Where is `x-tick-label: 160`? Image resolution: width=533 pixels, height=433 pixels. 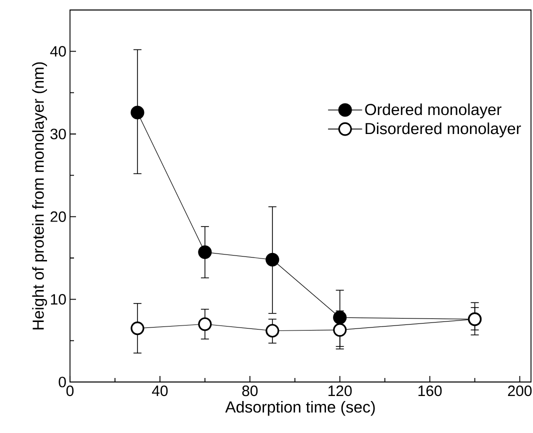 x-tick-label: 160 is located at coordinates (430, 391).